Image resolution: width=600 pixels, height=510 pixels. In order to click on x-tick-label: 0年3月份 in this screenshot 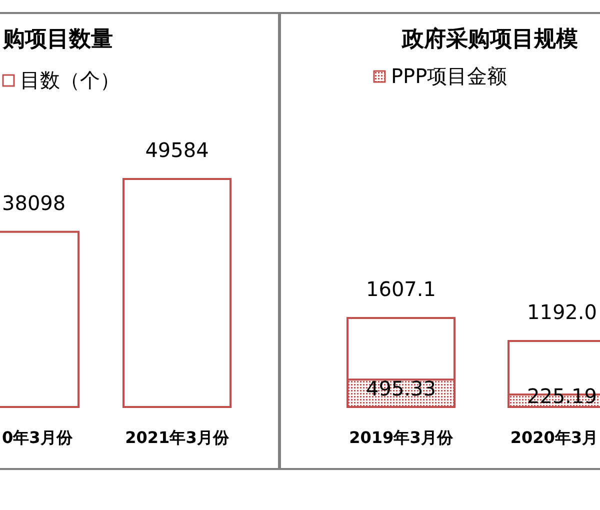, I will do `click(38, 437)`.